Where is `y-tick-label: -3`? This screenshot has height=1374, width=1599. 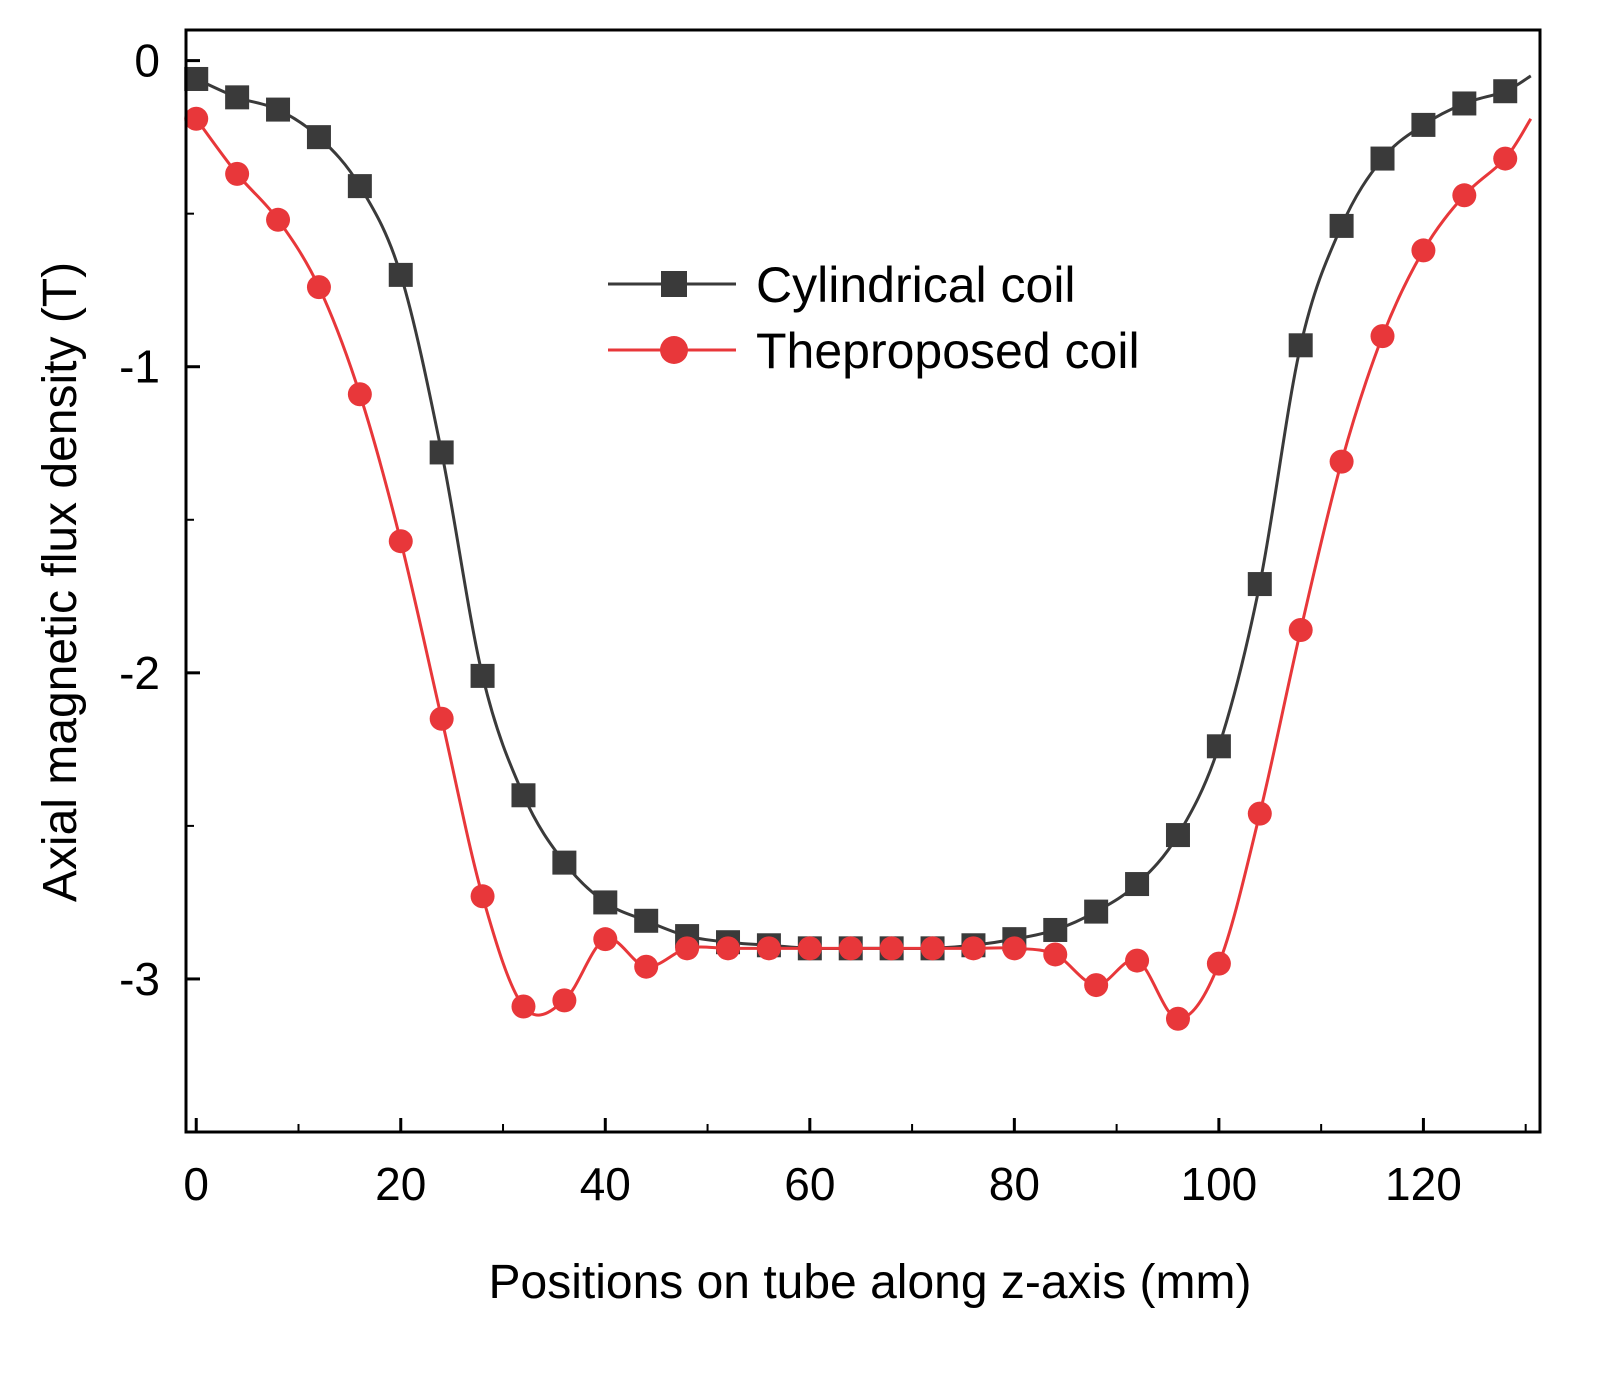 y-tick-label: -3 is located at coordinates (139, 979).